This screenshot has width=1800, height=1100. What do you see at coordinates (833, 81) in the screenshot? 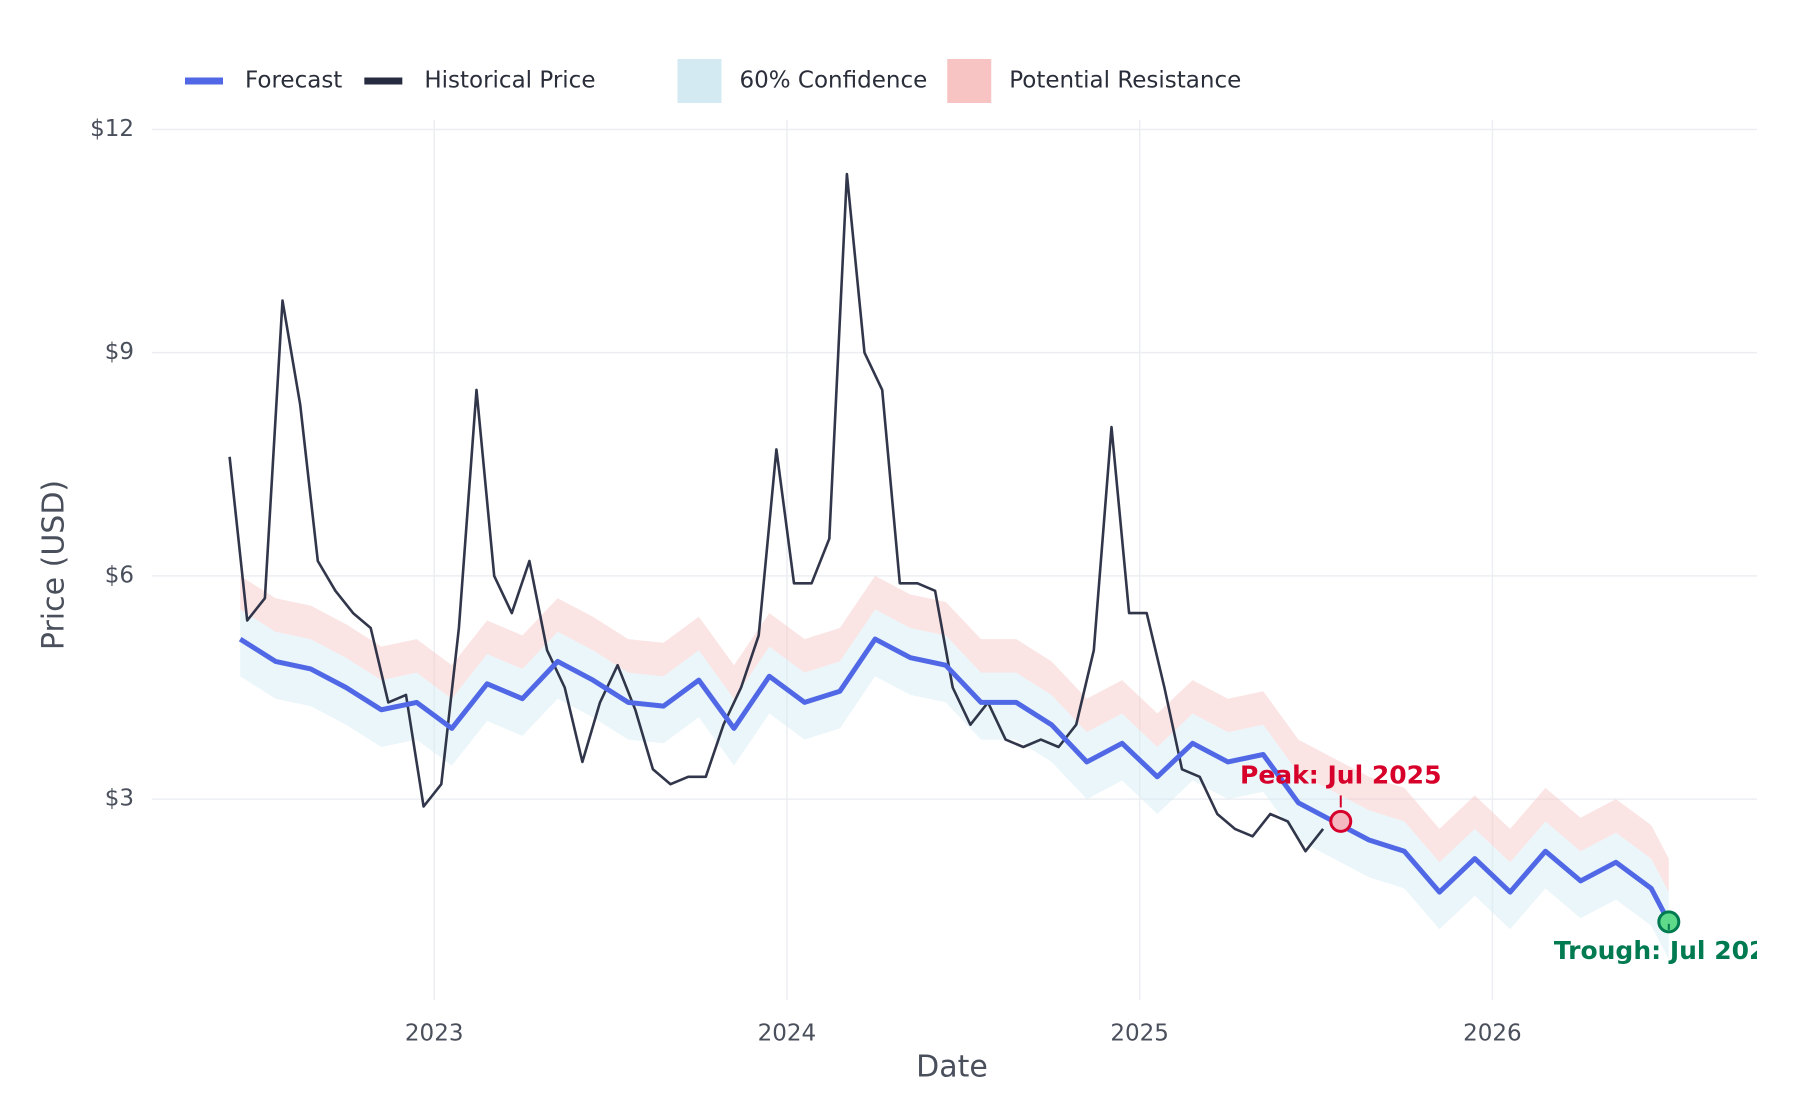
I see `legend-label: 60% Confidence` at bounding box center [833, 81].